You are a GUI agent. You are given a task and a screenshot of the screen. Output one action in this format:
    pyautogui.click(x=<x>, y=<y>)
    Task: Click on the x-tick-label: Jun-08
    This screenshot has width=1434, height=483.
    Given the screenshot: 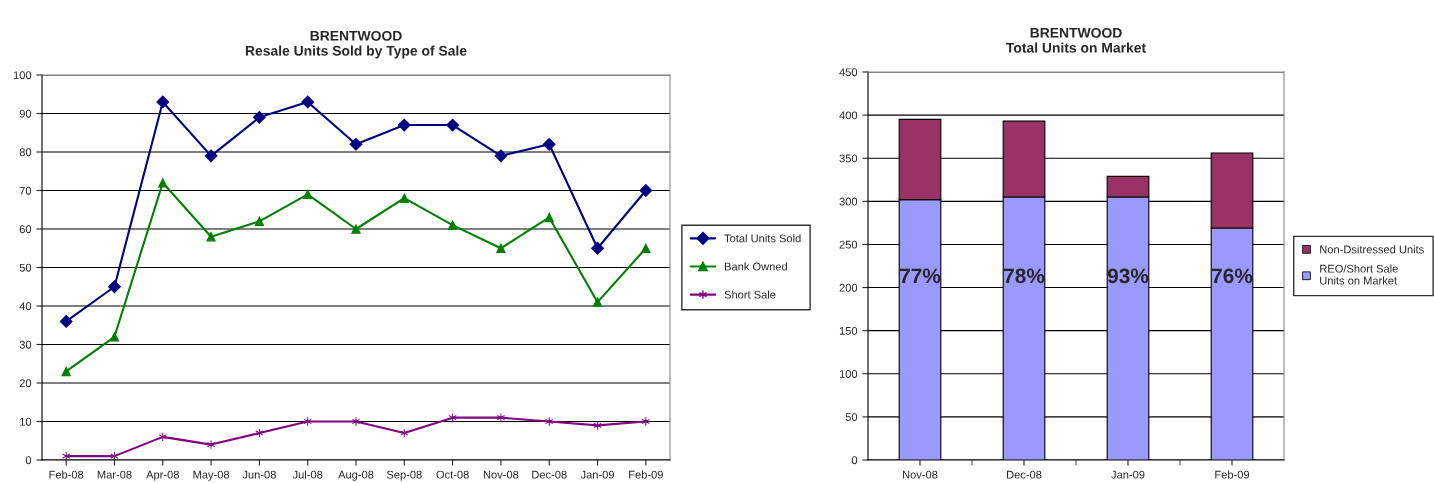 What is the action you would take?
    pyautogui.click(x=259, y=474)
    